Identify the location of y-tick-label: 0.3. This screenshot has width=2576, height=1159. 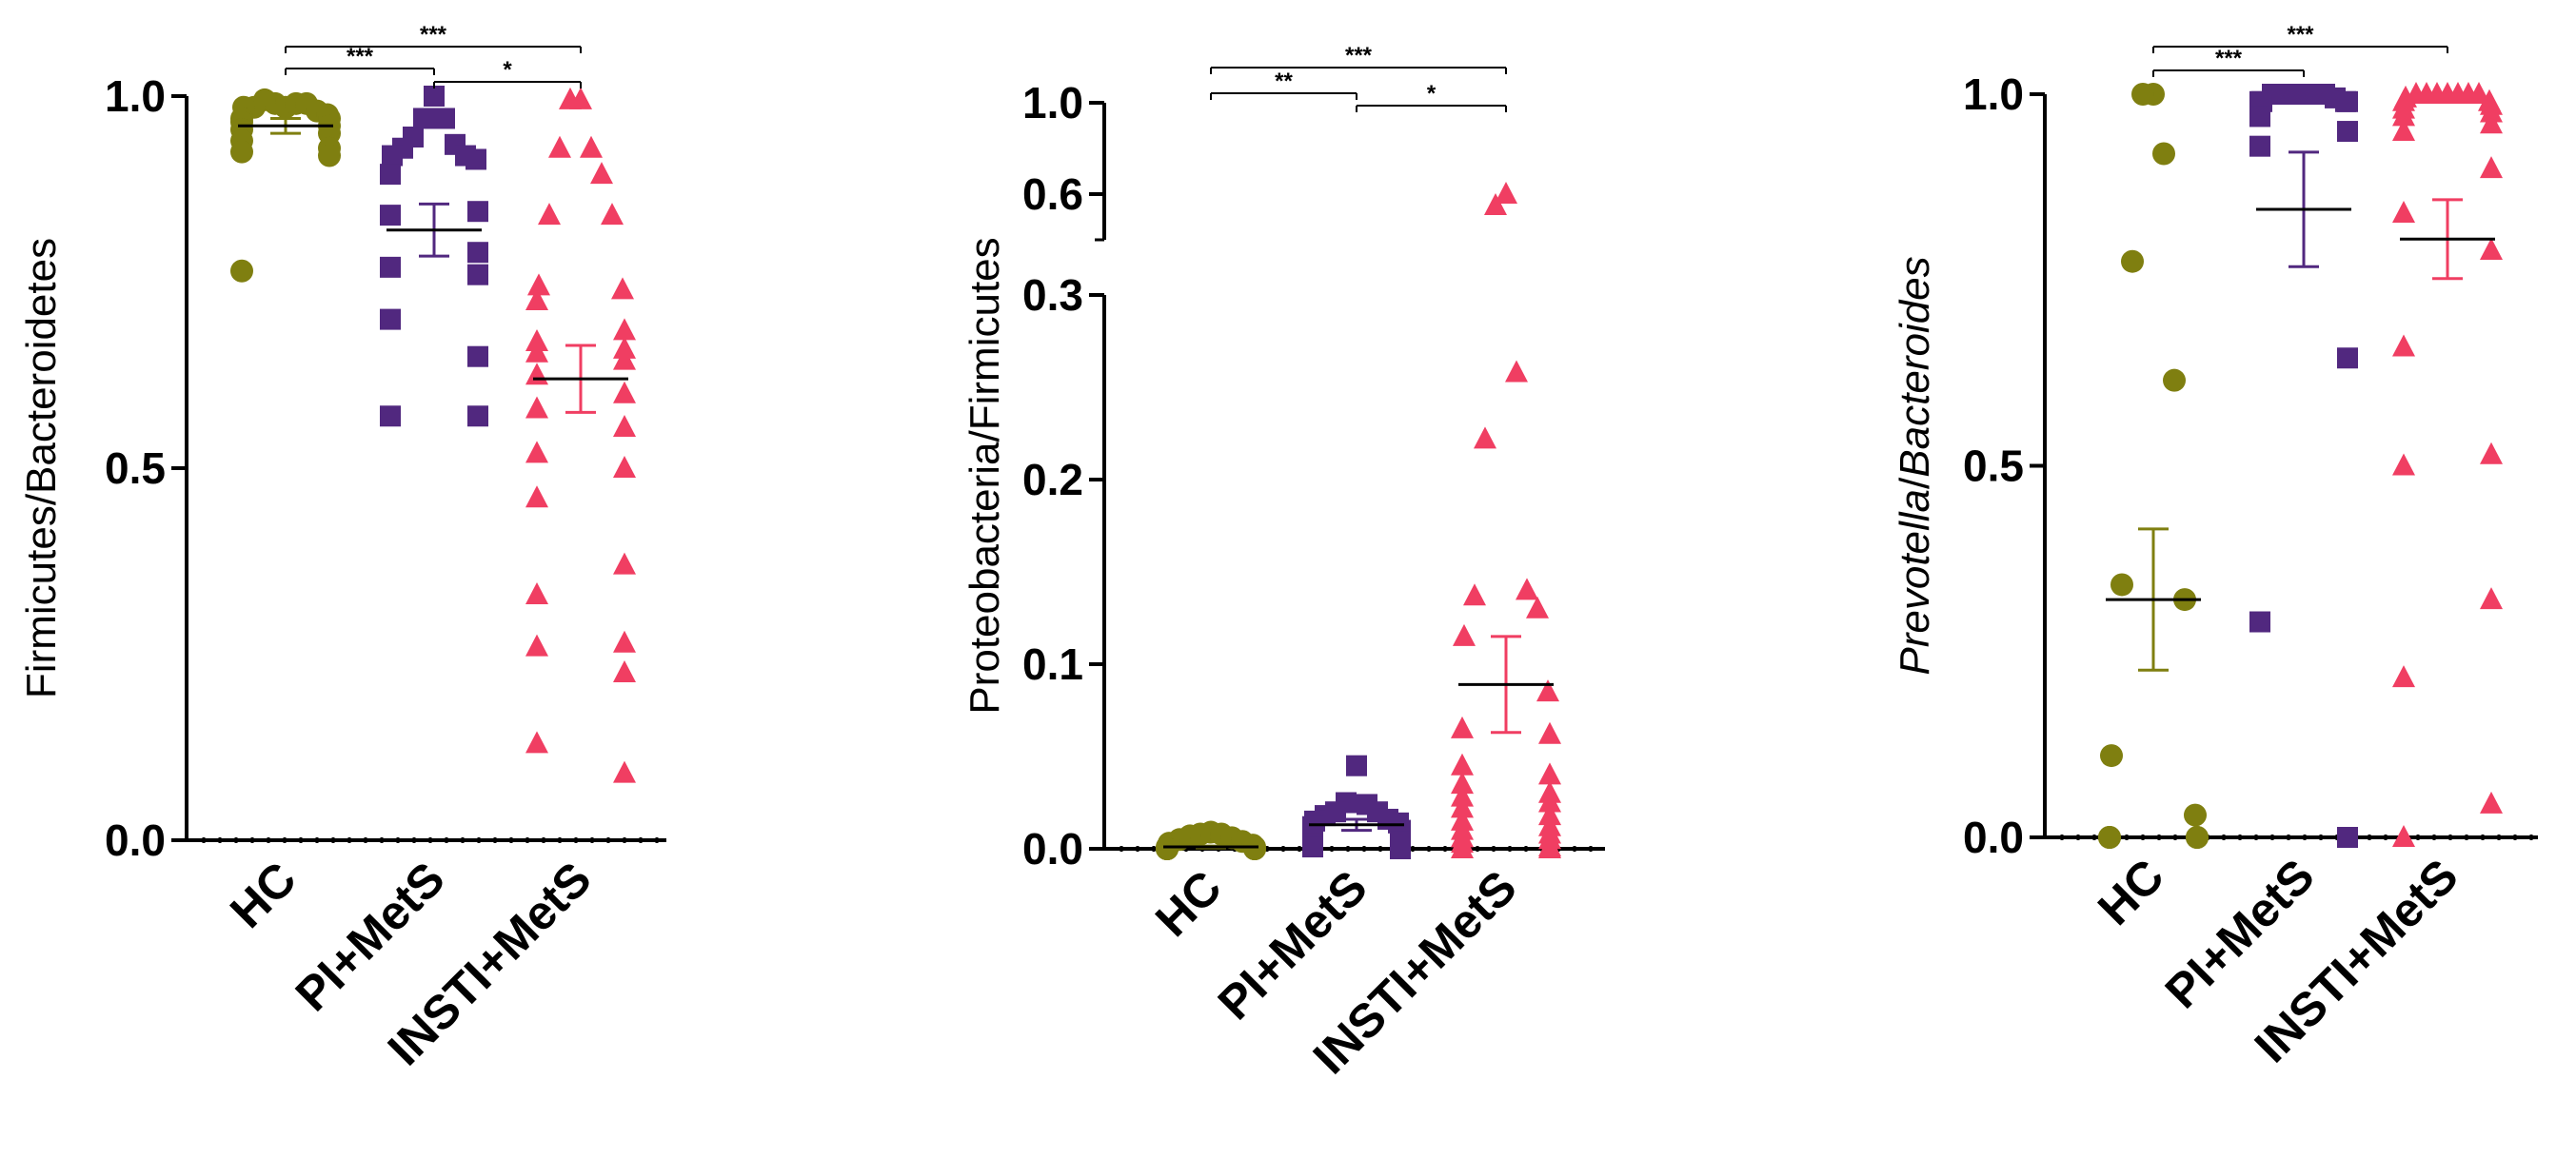
(1052, 295).